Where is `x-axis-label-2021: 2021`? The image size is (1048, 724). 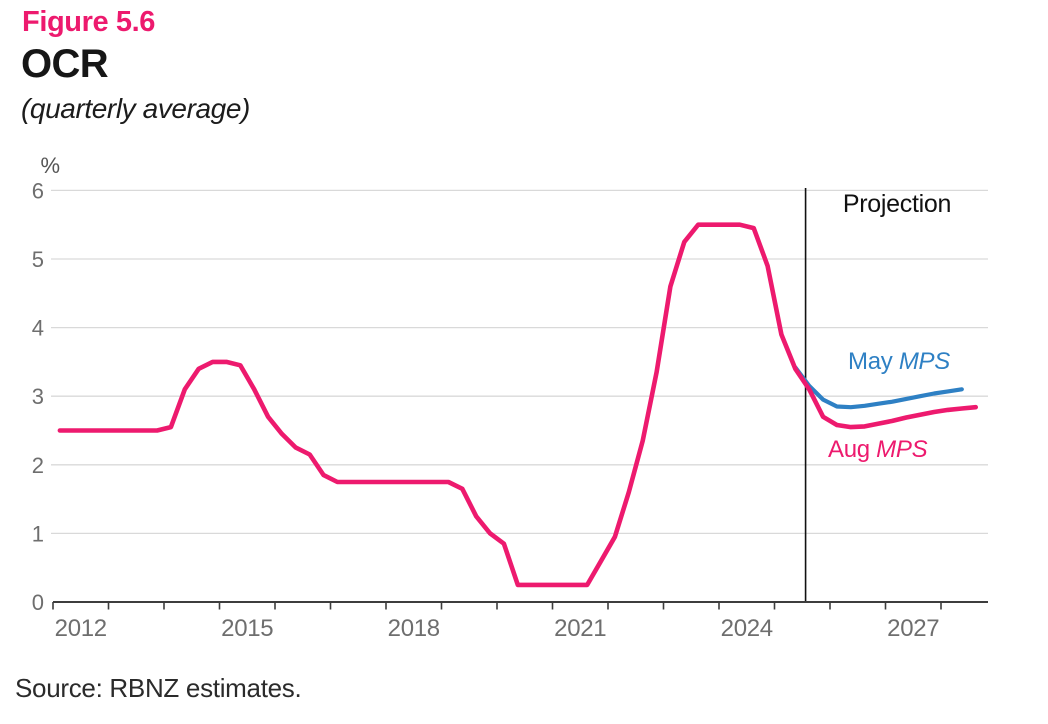 x-axis-label-2021: 2021 is located at coordinates (580, 628).